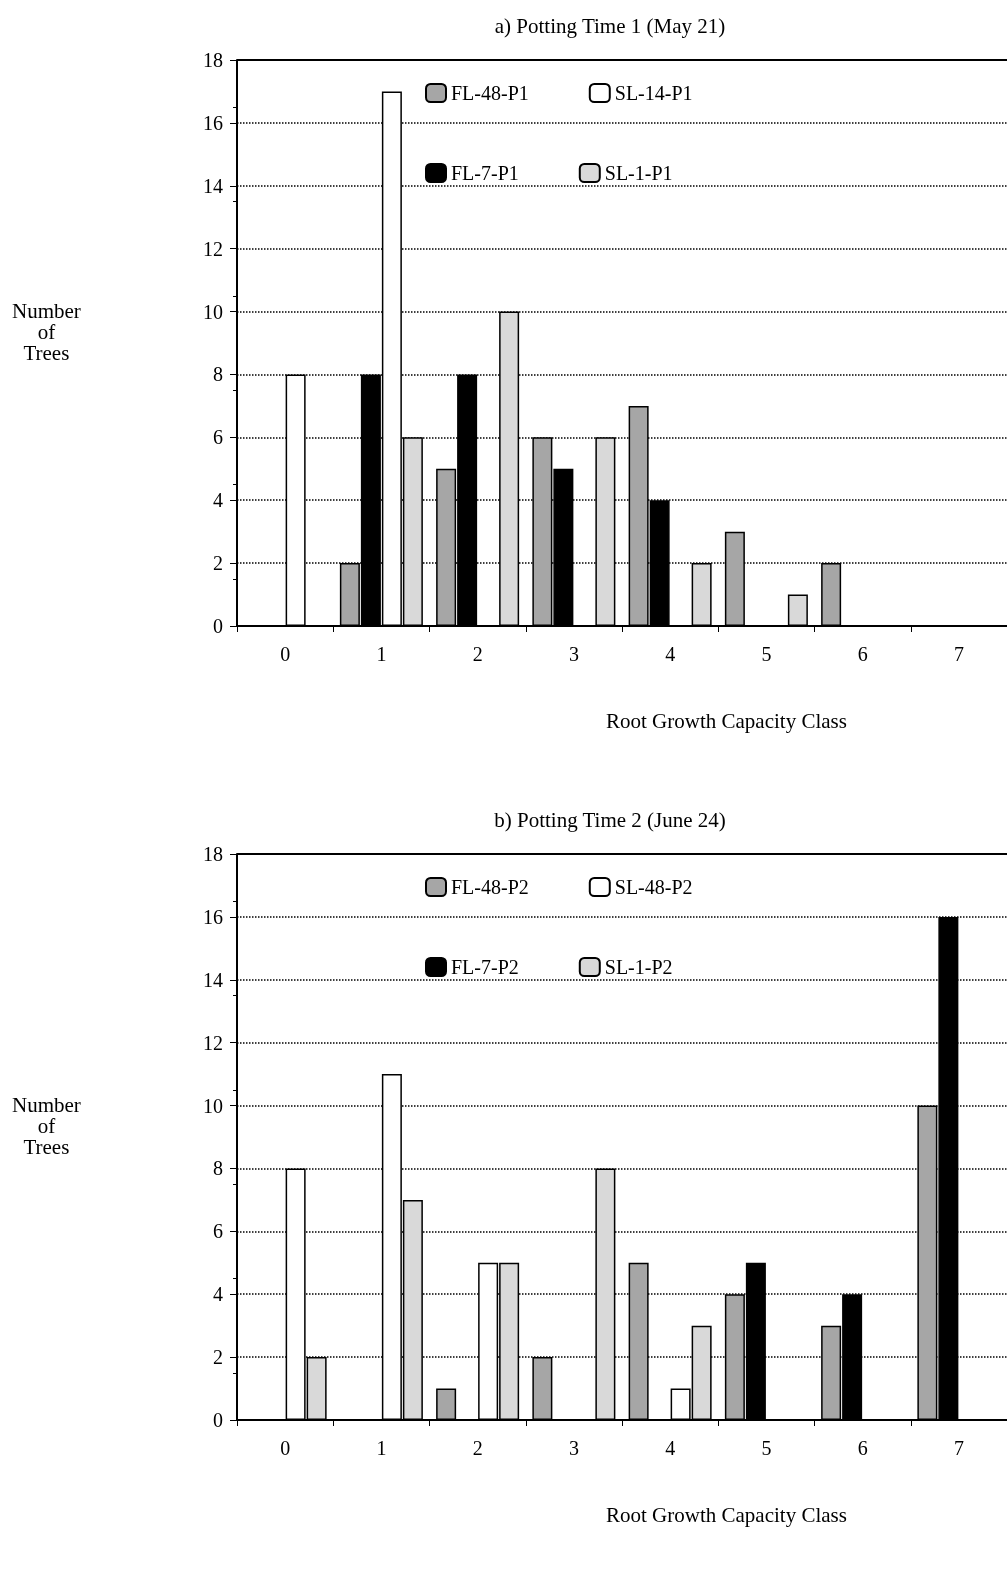  I want to click on chart-title: a) Potting Time 1 (May 21), so click(610, 25).